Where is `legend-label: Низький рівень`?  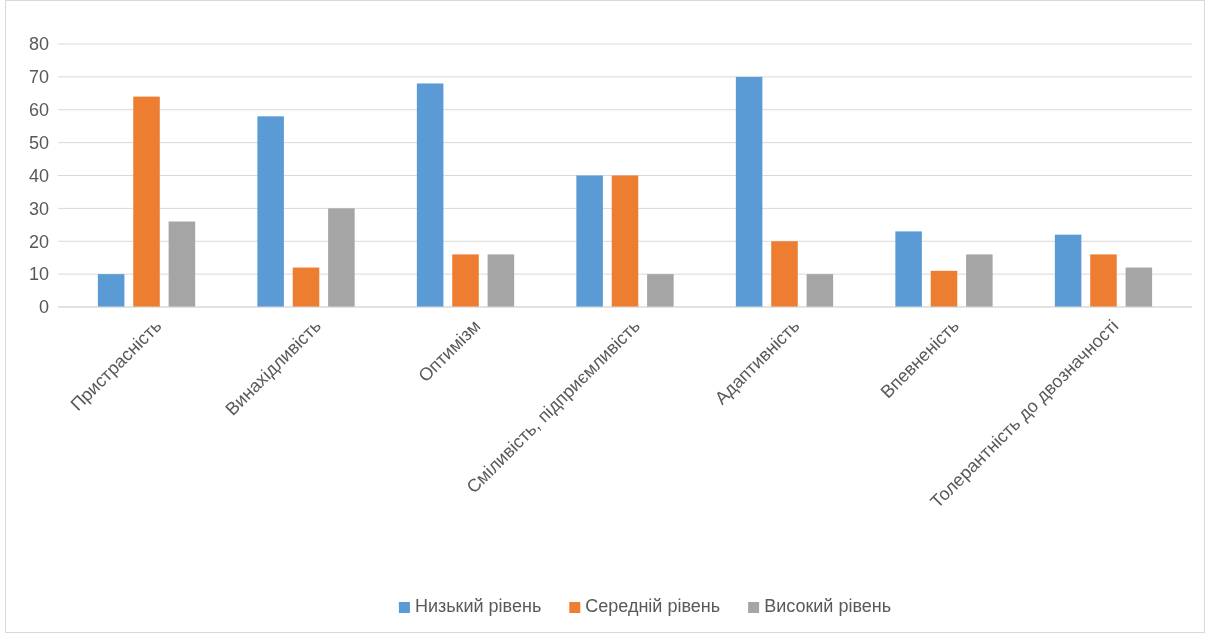 legend-label: Низький рівень is located at coordinates (478, 606).